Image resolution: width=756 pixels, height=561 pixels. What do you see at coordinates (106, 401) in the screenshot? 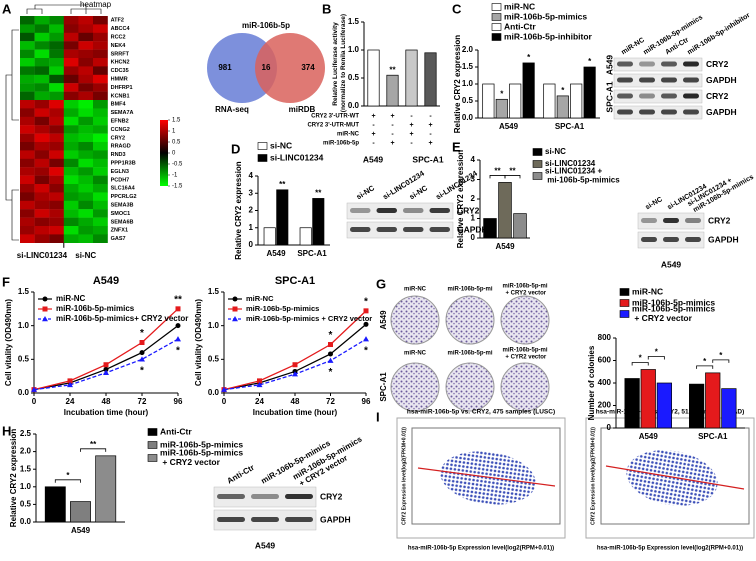
I see `x-tick-label: 48` at bounding box center [106, 401].